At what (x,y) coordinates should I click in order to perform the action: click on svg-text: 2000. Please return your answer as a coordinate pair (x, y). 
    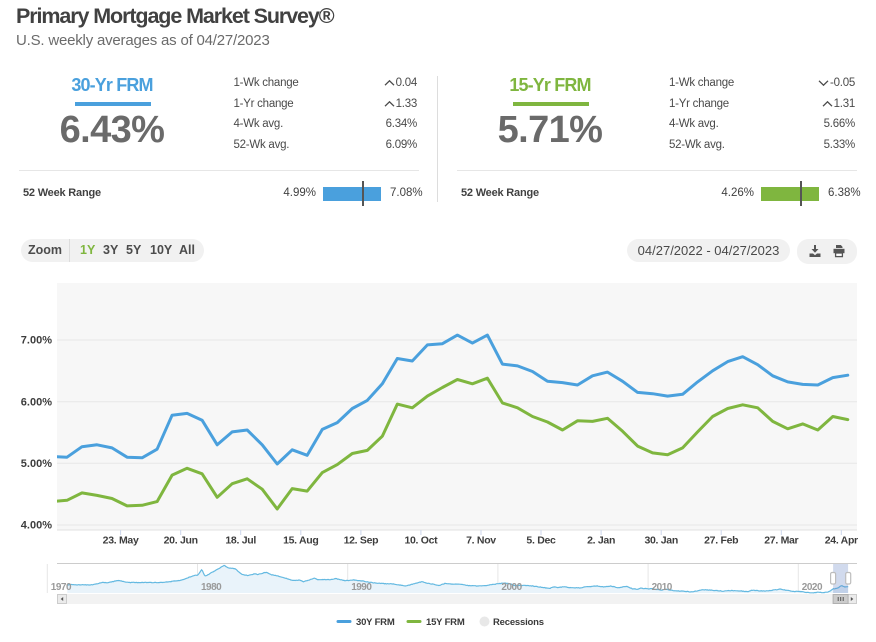
    Looking at the image, I should click on (511, 587).